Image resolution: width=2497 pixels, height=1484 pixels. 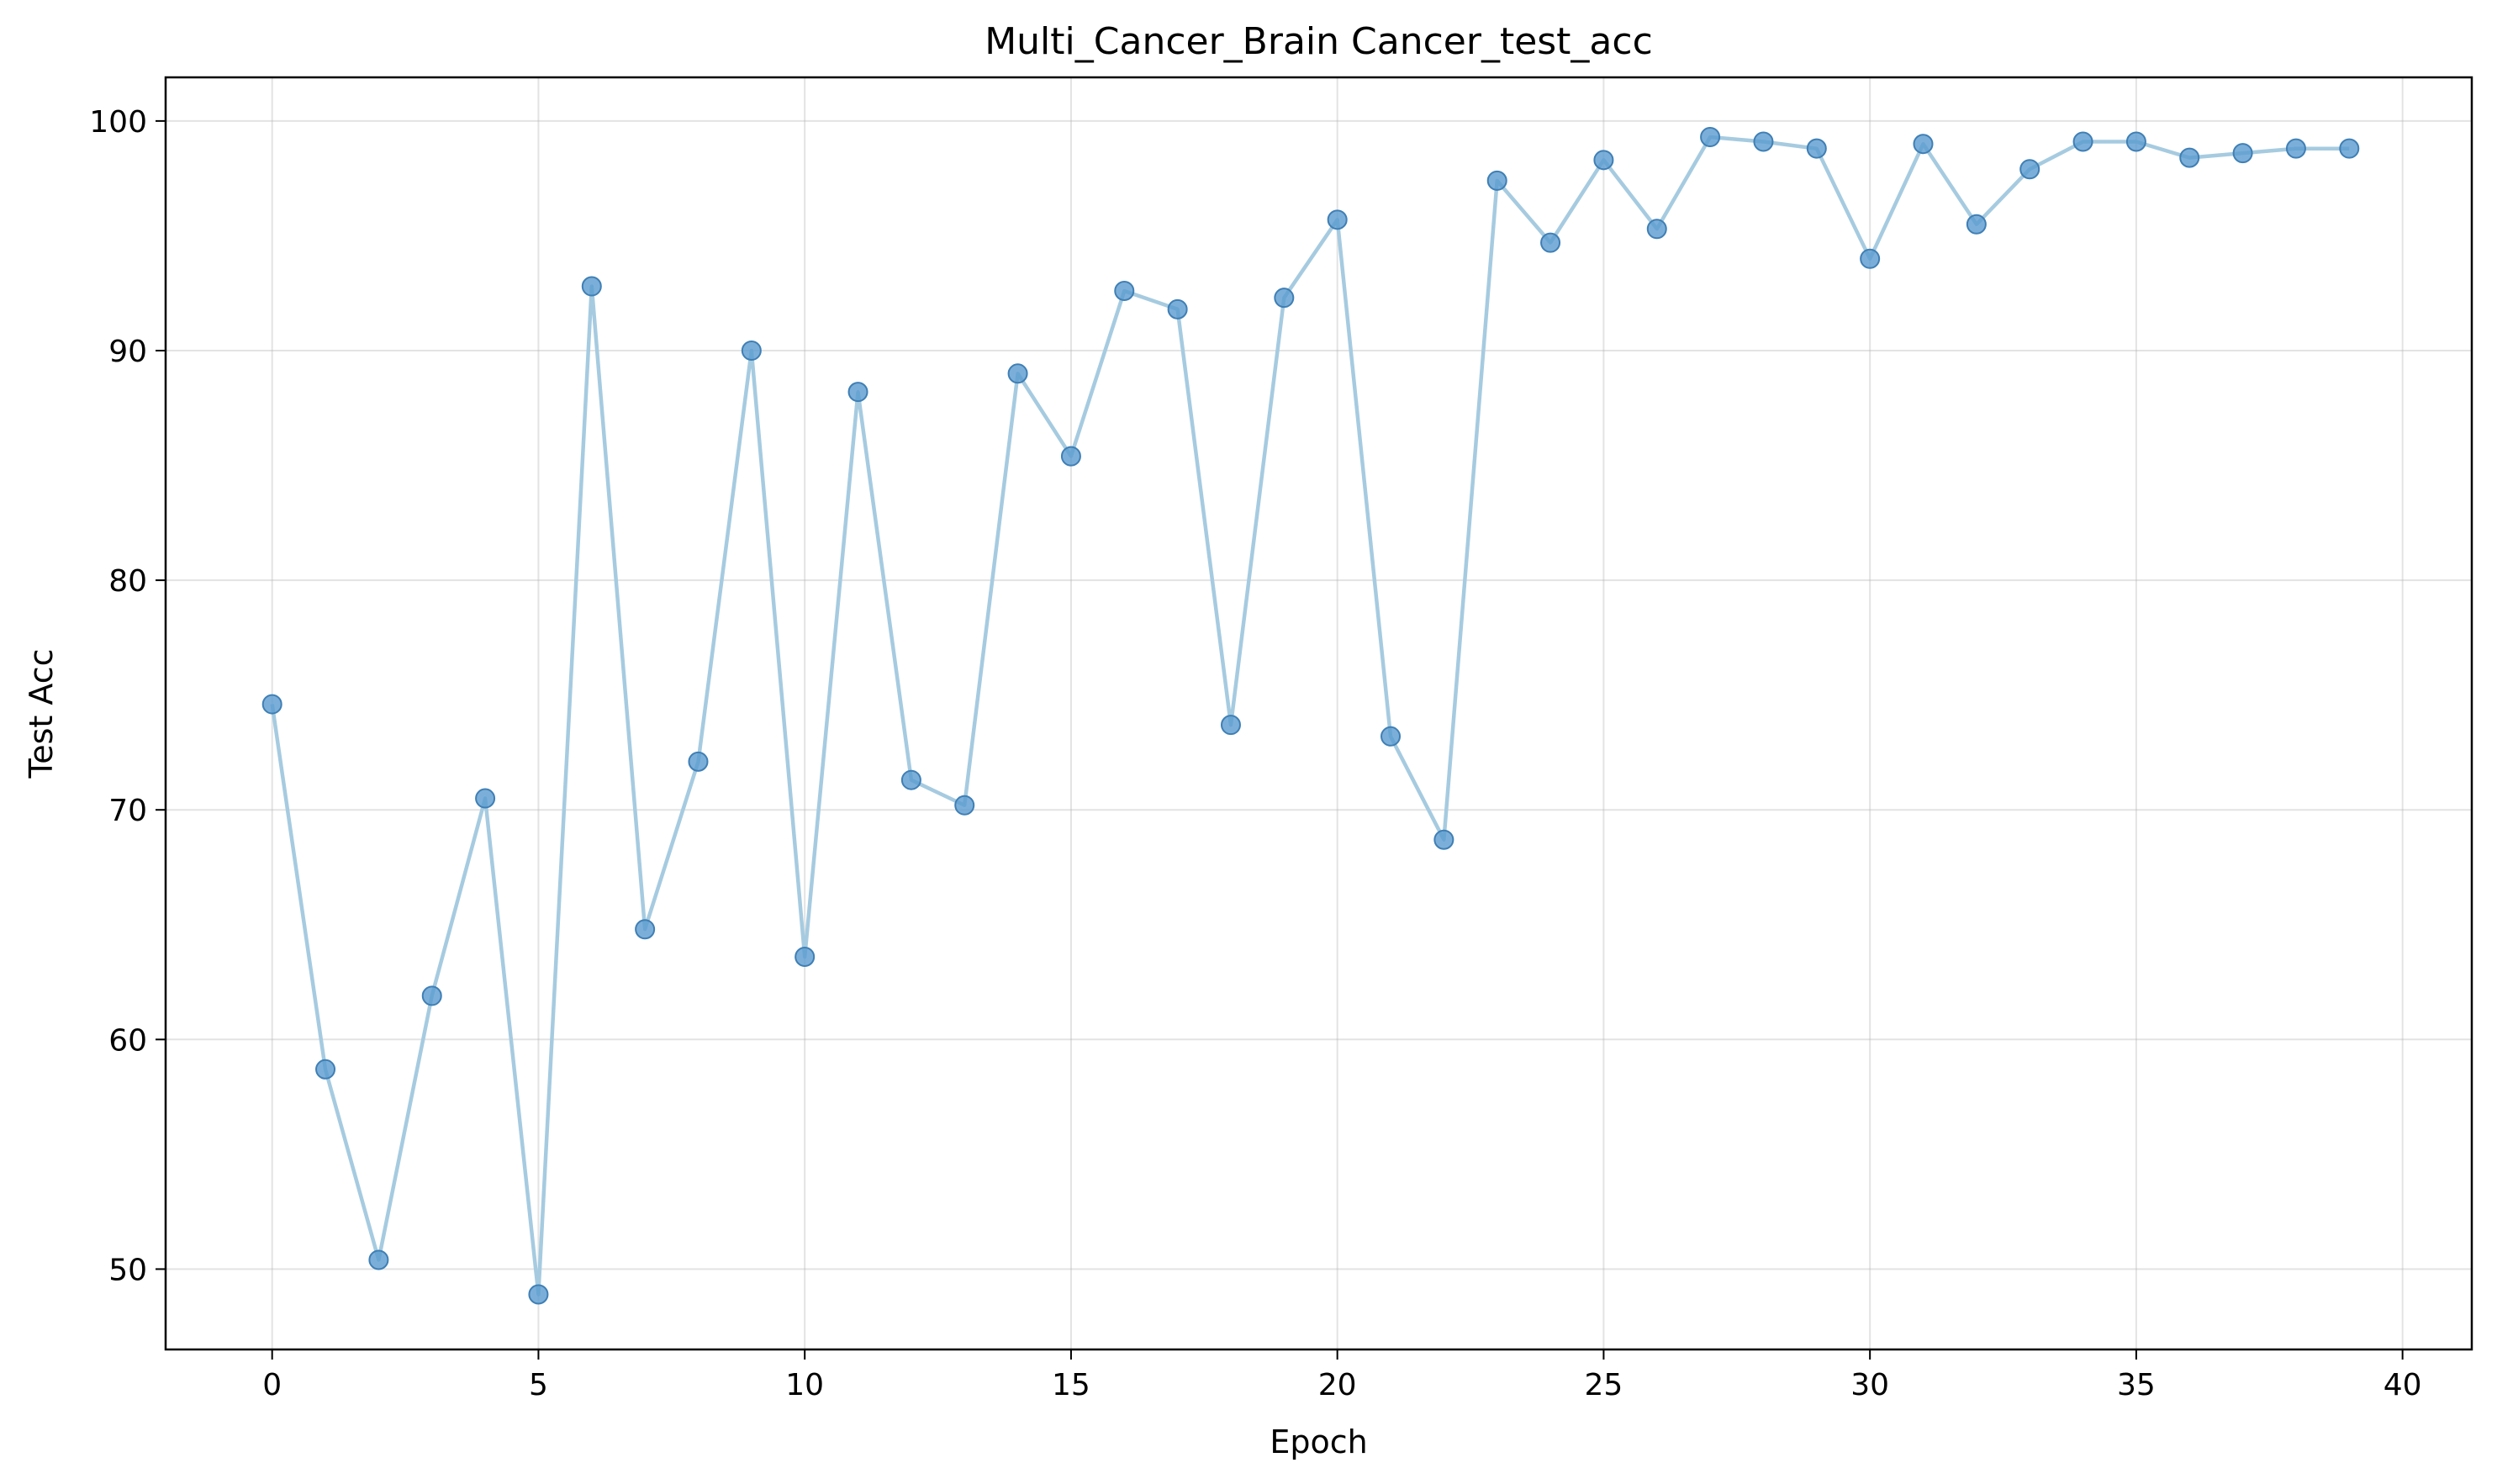 I want to click on x-tick-label: 0, so click(x=272, y=1385).